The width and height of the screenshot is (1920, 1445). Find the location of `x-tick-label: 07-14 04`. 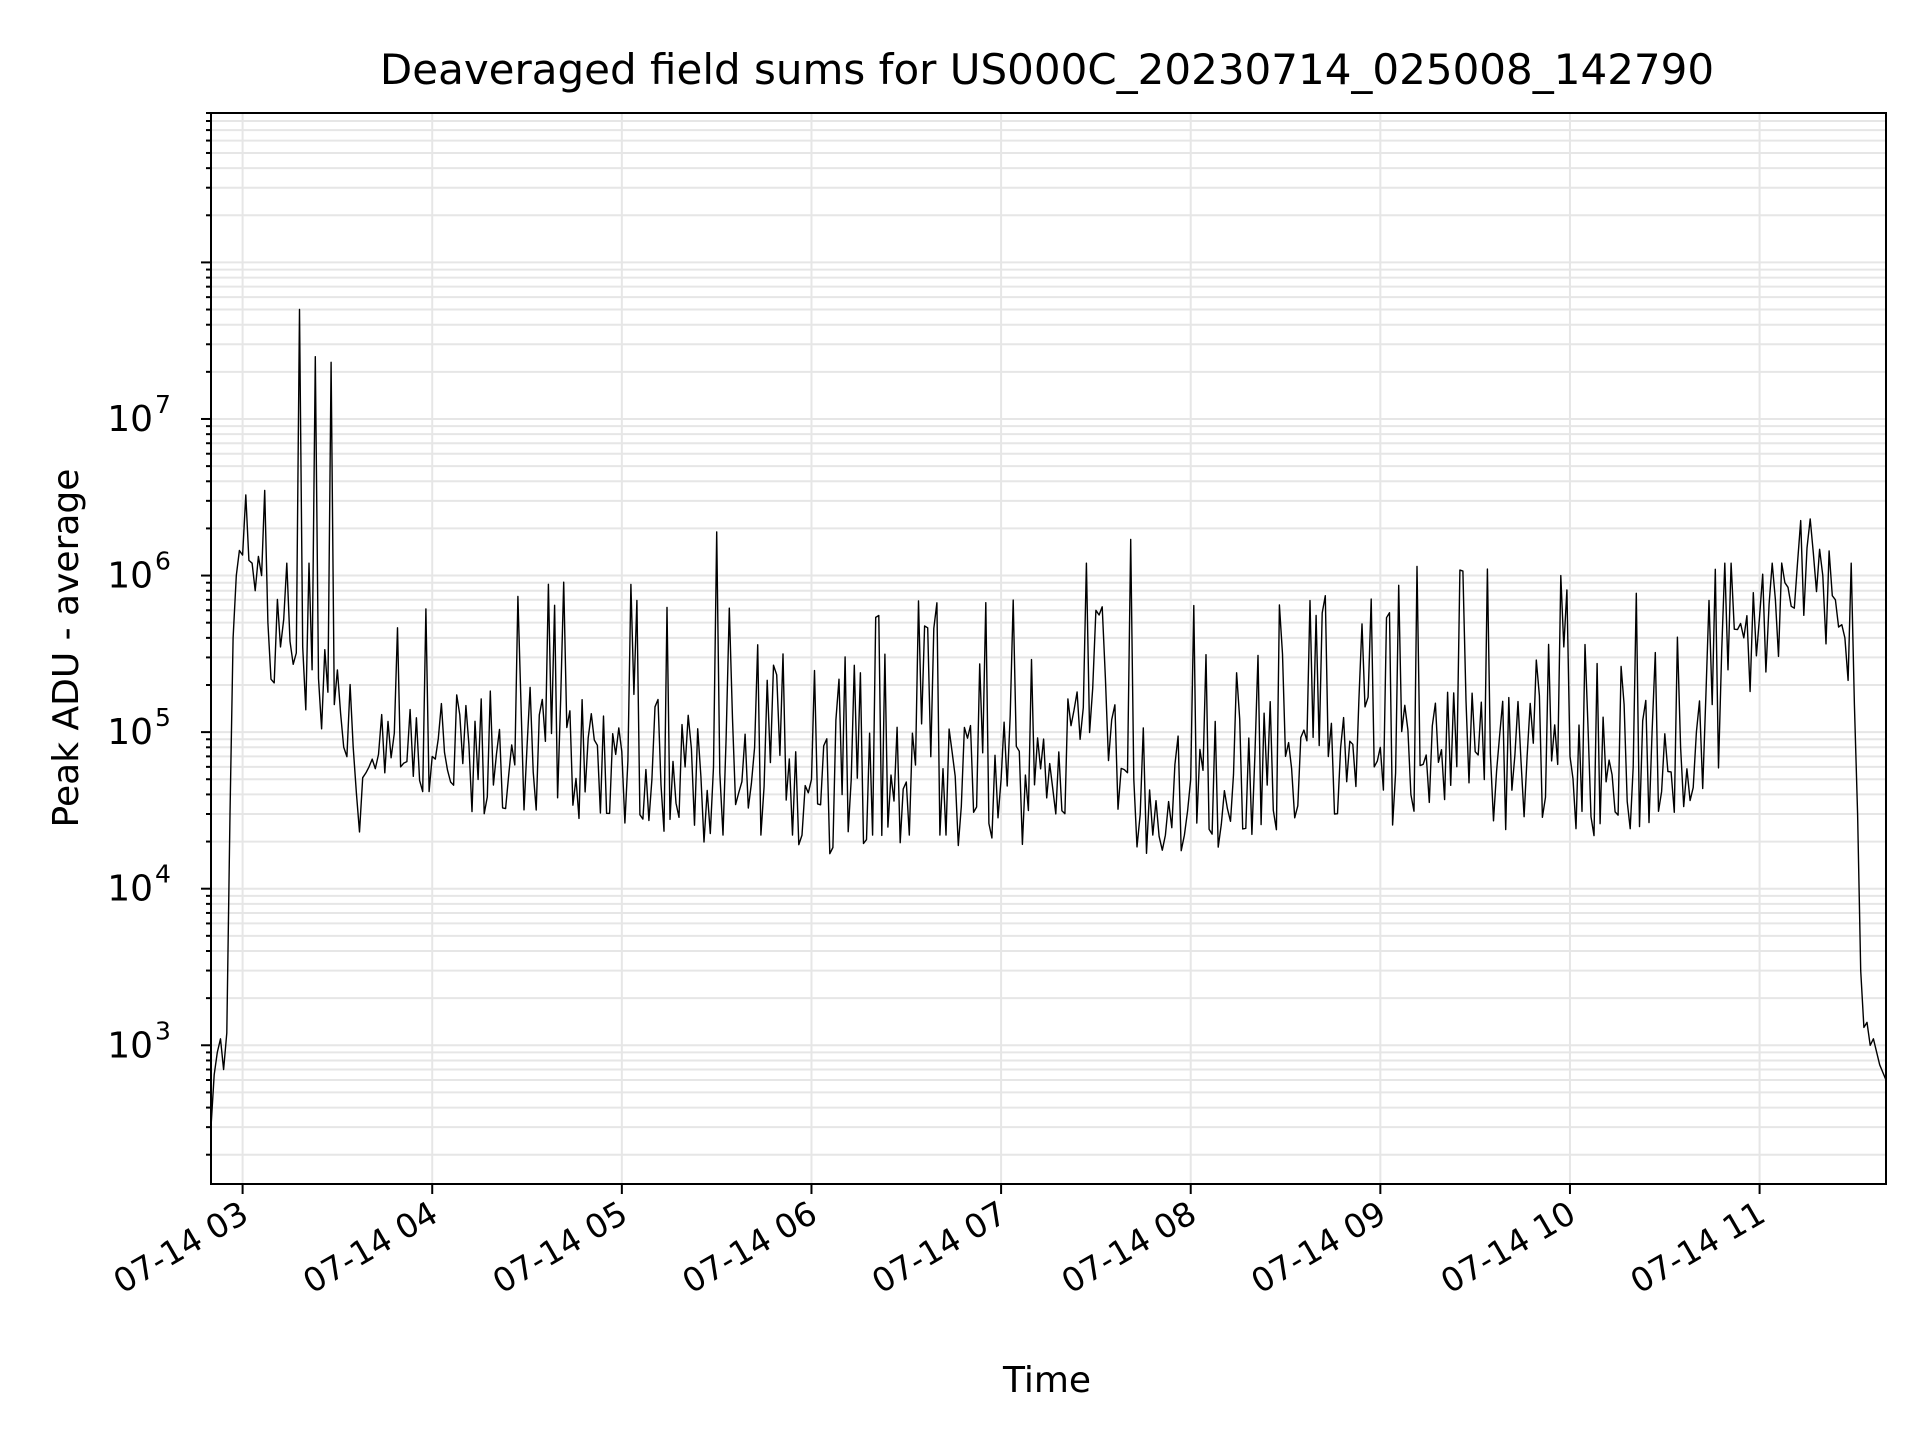

x-tick-label: 07-14 04 is located at coordinates (370, 1247).